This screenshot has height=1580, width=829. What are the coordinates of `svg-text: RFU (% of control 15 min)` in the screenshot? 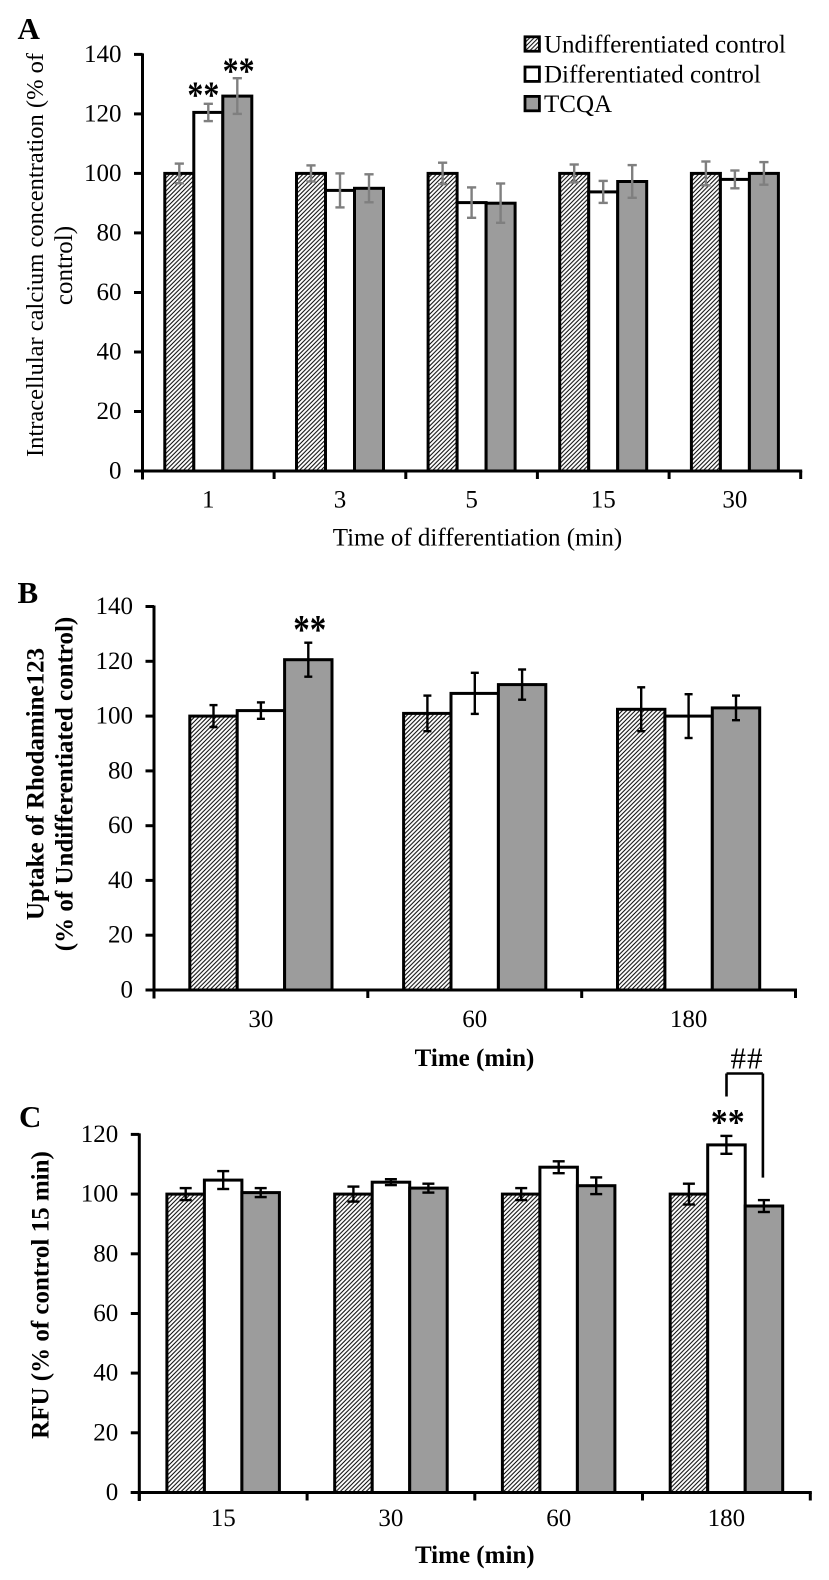 It's located at (40, 1295).